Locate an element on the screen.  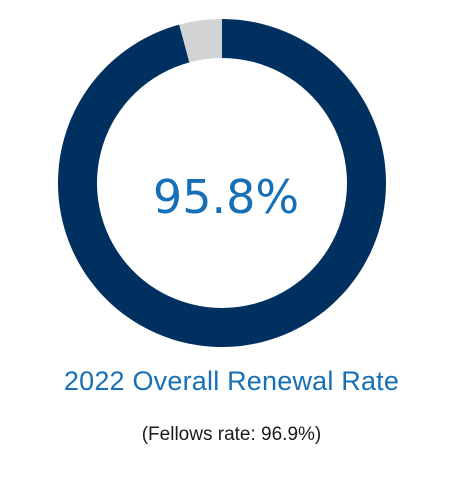
center-value-label: 95.8% is located at coordinates (226, 197).